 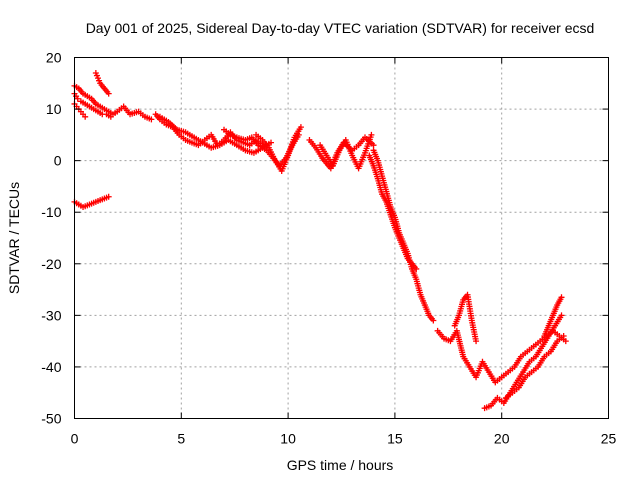 I want to click on series-s4, so click(x=102, y=83).